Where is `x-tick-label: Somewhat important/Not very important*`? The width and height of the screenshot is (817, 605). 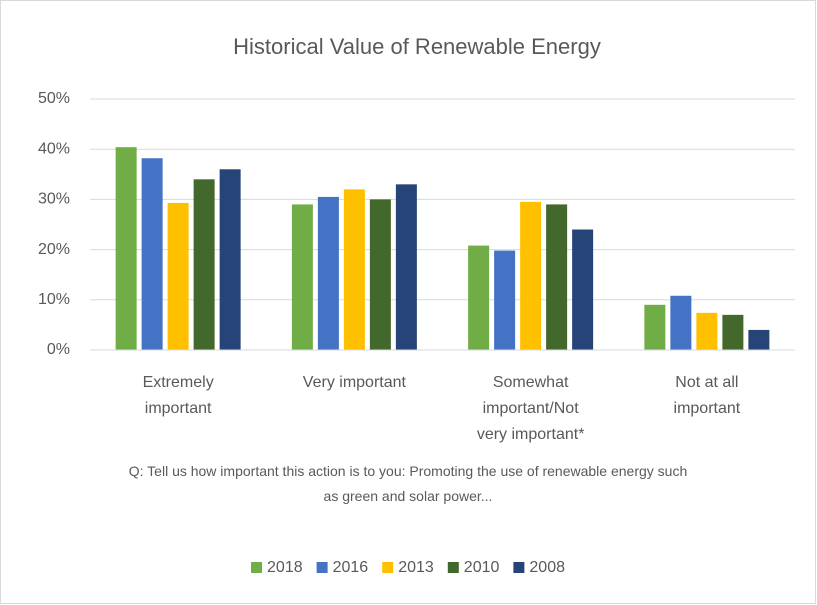 x-tick-label: Somewhat important/Not very important* is located at coordinates (531, 408).